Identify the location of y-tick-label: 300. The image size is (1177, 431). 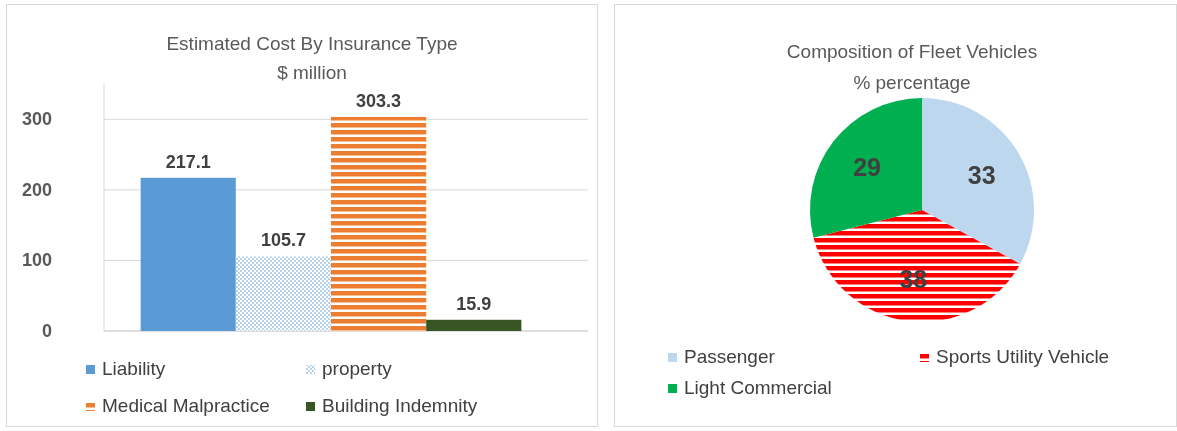
(36, 119).